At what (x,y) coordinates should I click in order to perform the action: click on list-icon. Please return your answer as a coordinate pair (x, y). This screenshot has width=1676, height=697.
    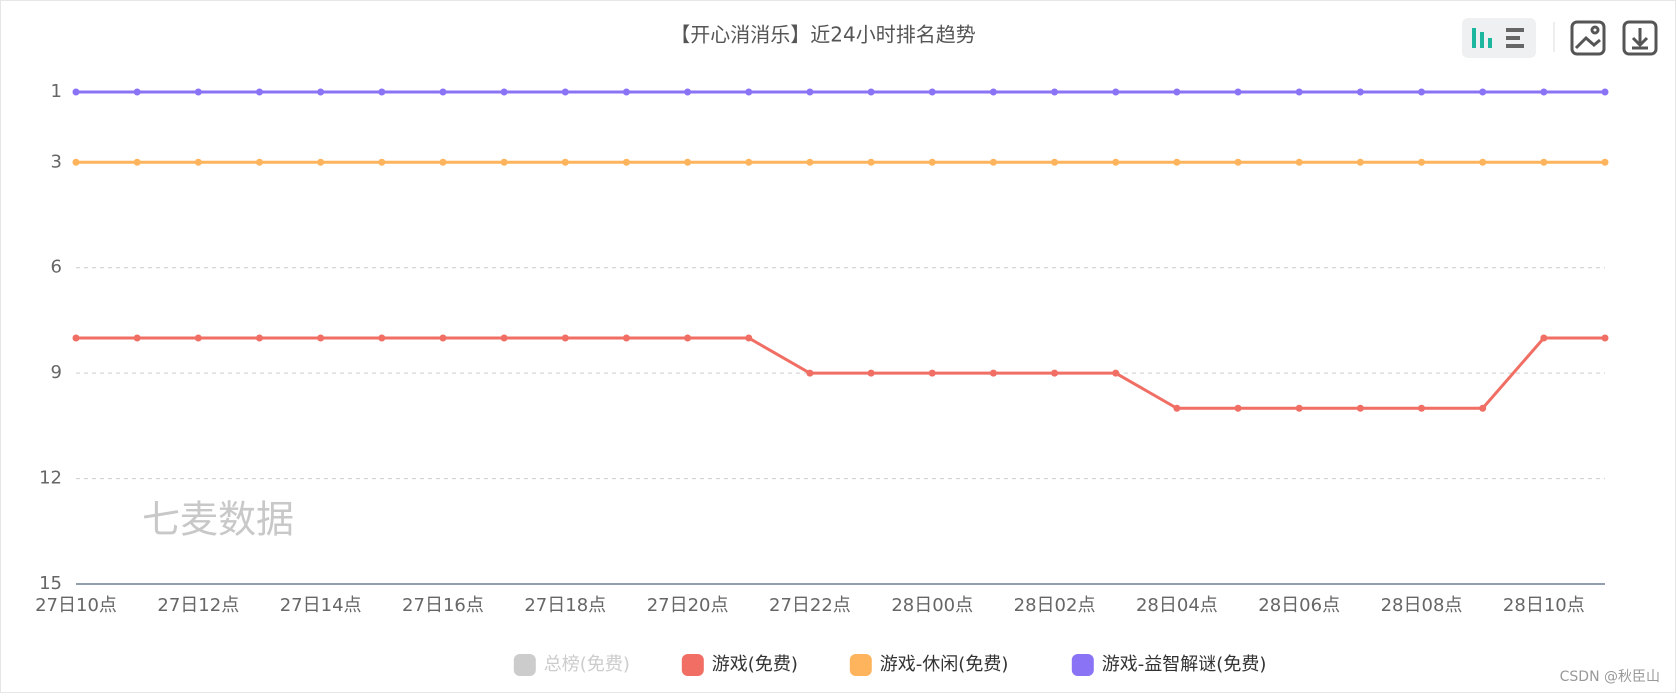
    Looking at the image, I should click on (1515, 38).